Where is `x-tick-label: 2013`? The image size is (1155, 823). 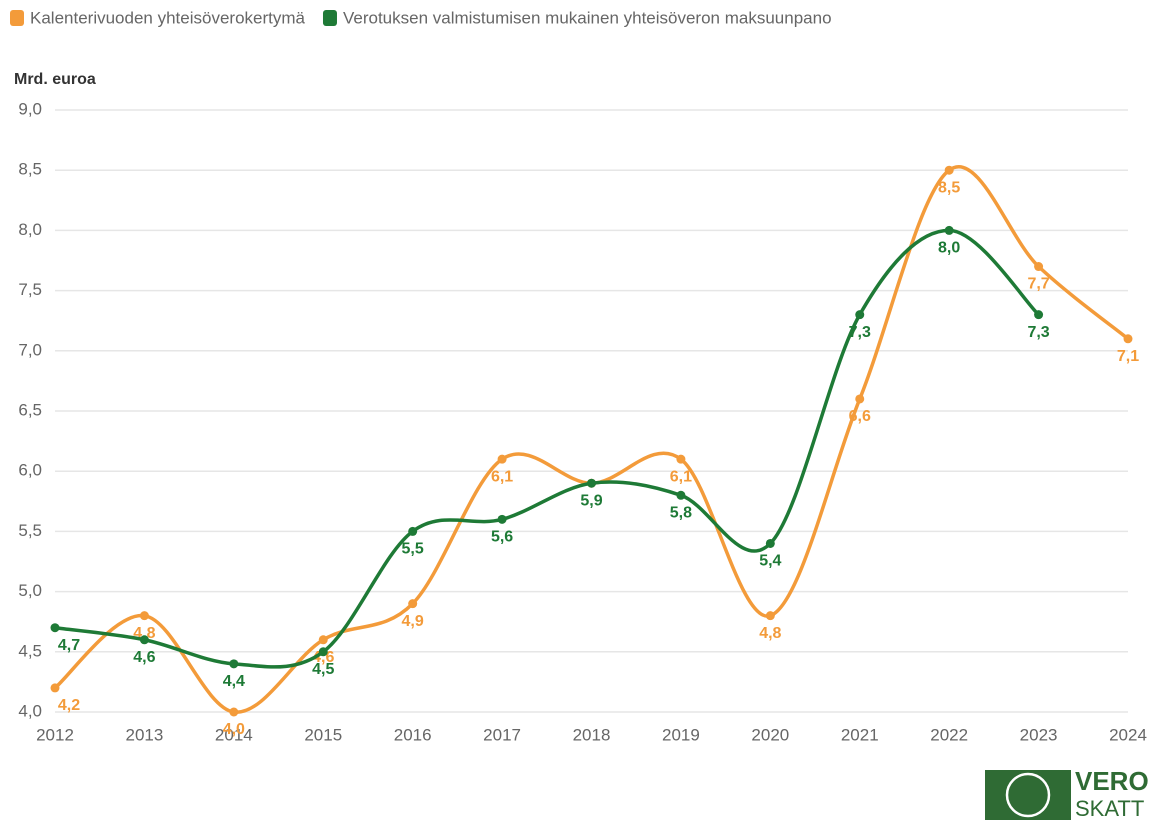
x-tick-label: 2013 is located at coordinates (145, 734).